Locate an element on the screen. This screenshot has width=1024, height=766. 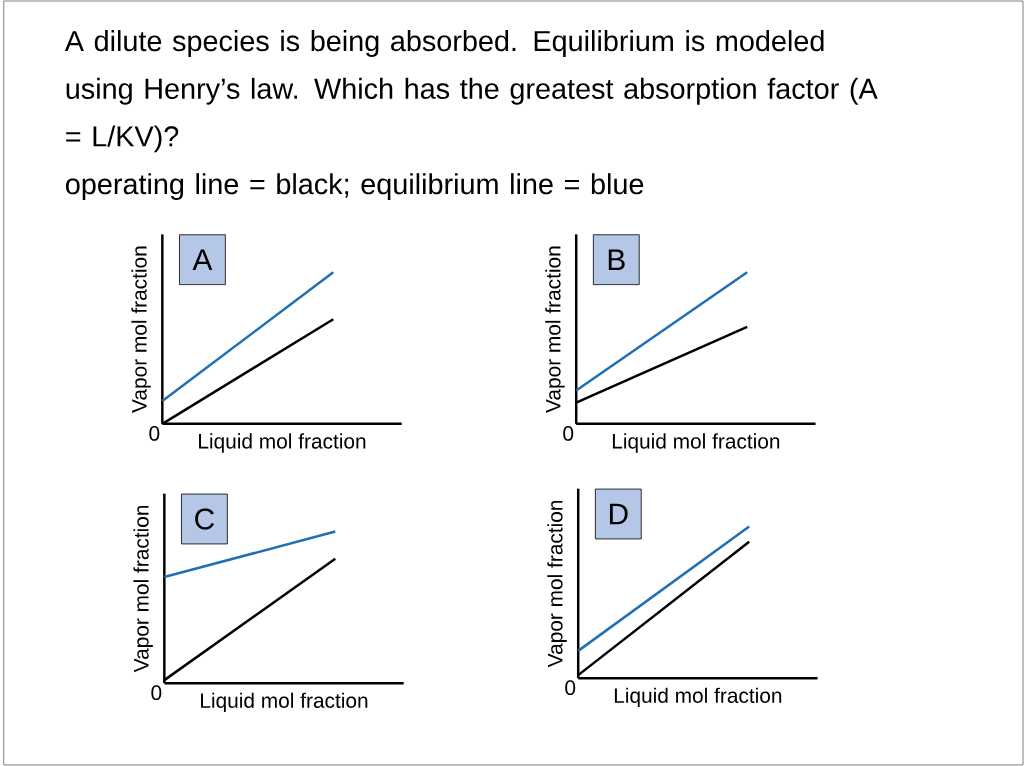
chart-title: C is located at coordinates (205, 519).